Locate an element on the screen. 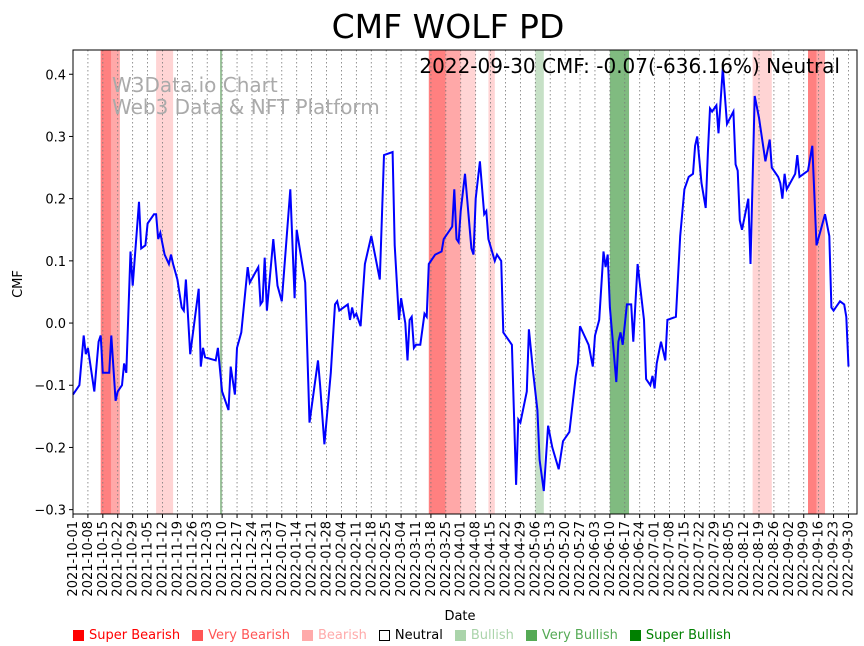  legend-item-very-bullish: Very Bullish is located at coordinates (571, 635).